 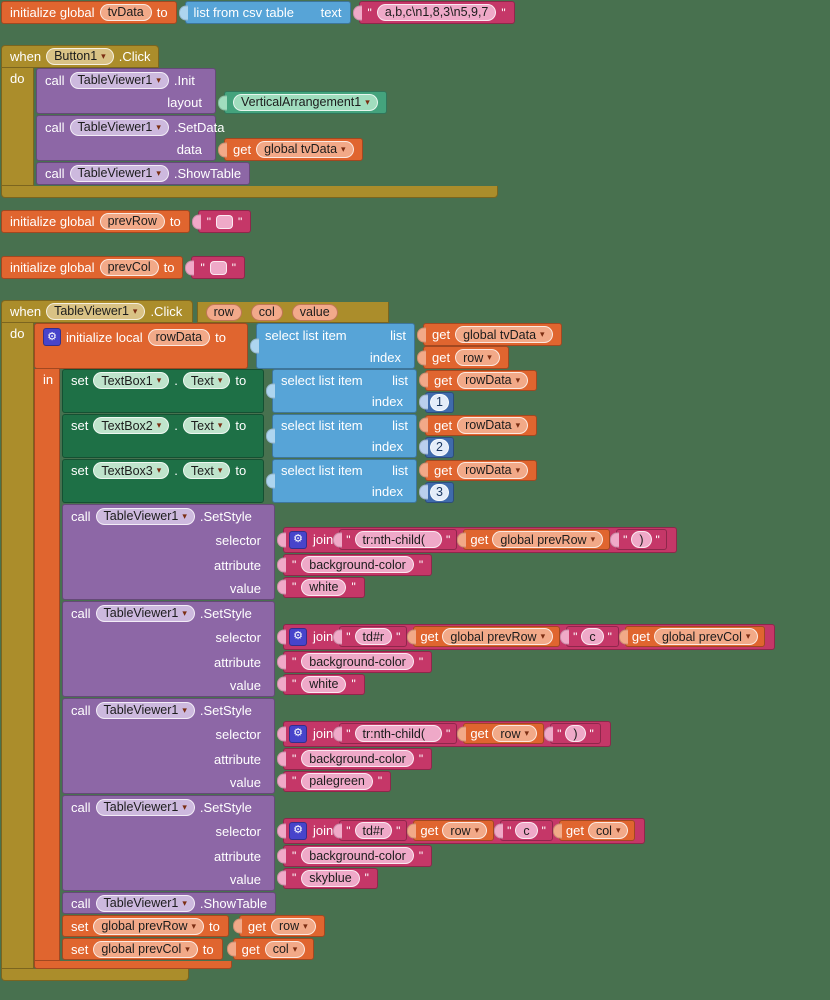 What do you see at coordinates (285, 949) in the screenshot?
I see `variable-dropdown: col ▾` at bounding box center [285, 949].